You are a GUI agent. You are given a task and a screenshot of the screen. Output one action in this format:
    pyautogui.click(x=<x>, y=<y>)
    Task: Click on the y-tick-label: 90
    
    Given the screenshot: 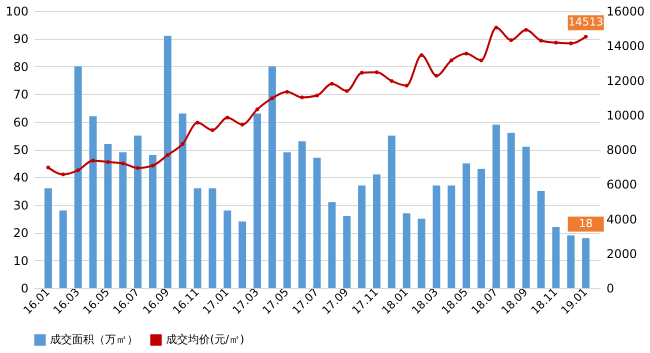 What is the action you would take?
    pyautogui.click(x=20, y=39)
    